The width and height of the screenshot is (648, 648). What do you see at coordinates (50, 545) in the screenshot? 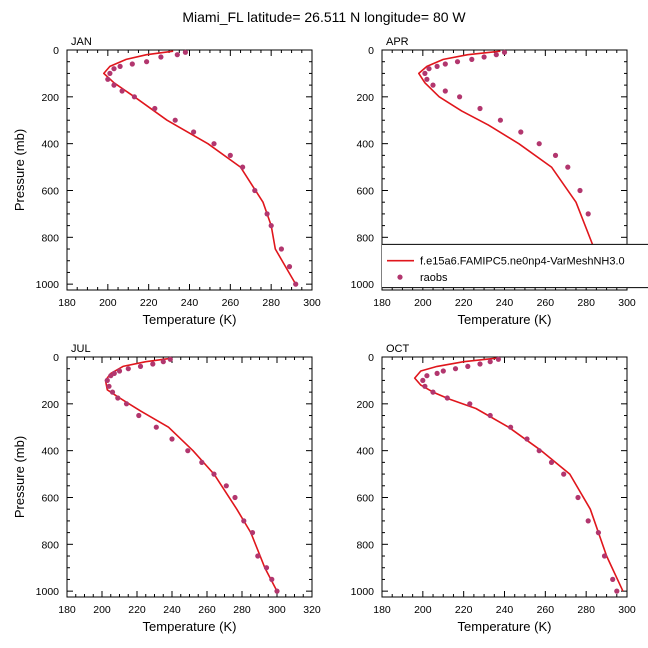
I see `y-tick-label: 800` at bounding box center [50, 545].